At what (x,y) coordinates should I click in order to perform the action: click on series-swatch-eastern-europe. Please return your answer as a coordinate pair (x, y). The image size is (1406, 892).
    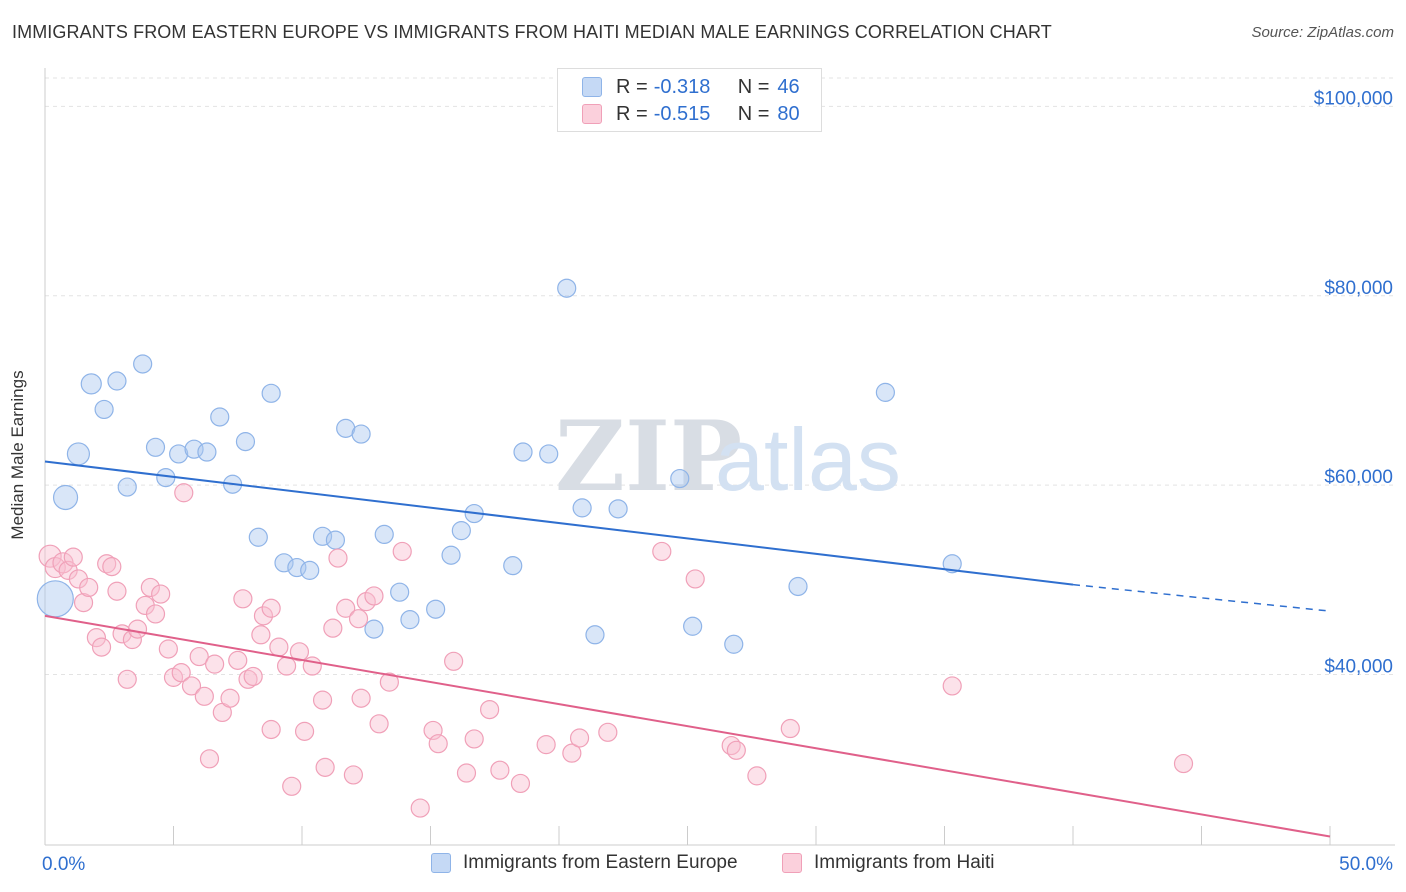
    Looking at the image, I should click on (441, 863).